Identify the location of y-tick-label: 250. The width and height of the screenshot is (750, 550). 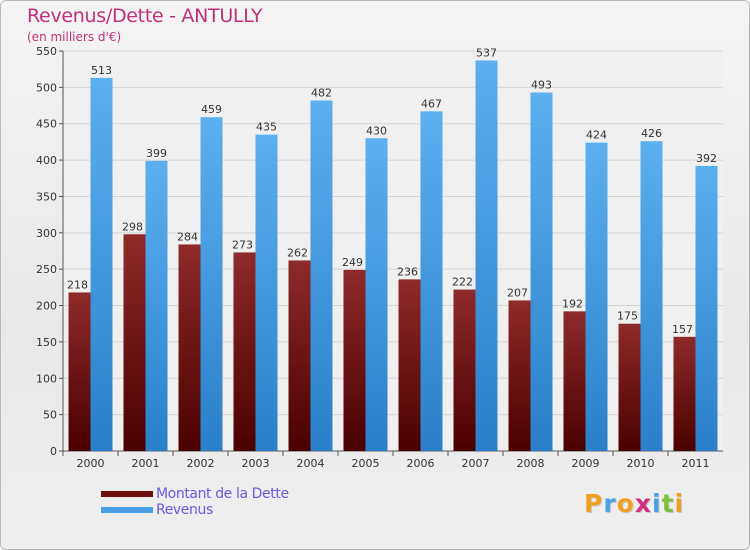
(46, 269).